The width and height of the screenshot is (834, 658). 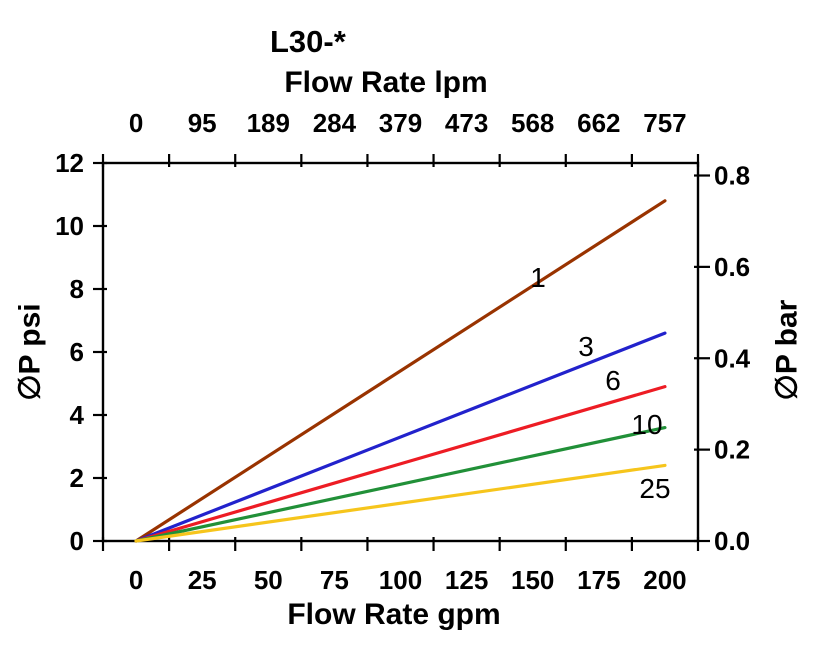 What do you see at coordinates (386, 82) in the screenshot?
I see `top-axis-title: Flow Rate lpm` at bounding box center [386, 82].